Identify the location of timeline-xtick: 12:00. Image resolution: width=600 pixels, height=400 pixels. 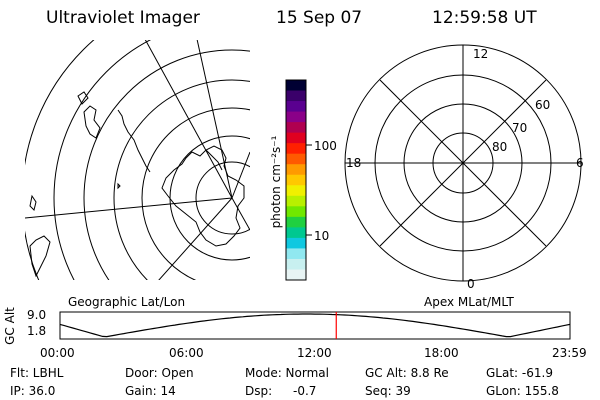
(314, 353).